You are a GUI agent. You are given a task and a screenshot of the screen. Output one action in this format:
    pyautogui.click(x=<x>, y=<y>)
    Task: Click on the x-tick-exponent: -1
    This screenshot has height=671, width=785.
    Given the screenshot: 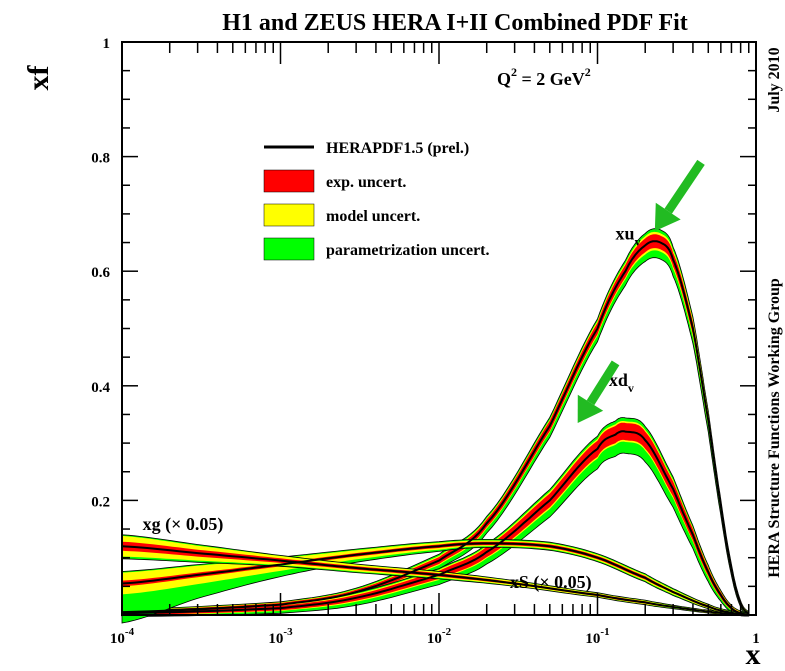 What is the action you would take?
    pyautogui.click(x=604, y=632)
    